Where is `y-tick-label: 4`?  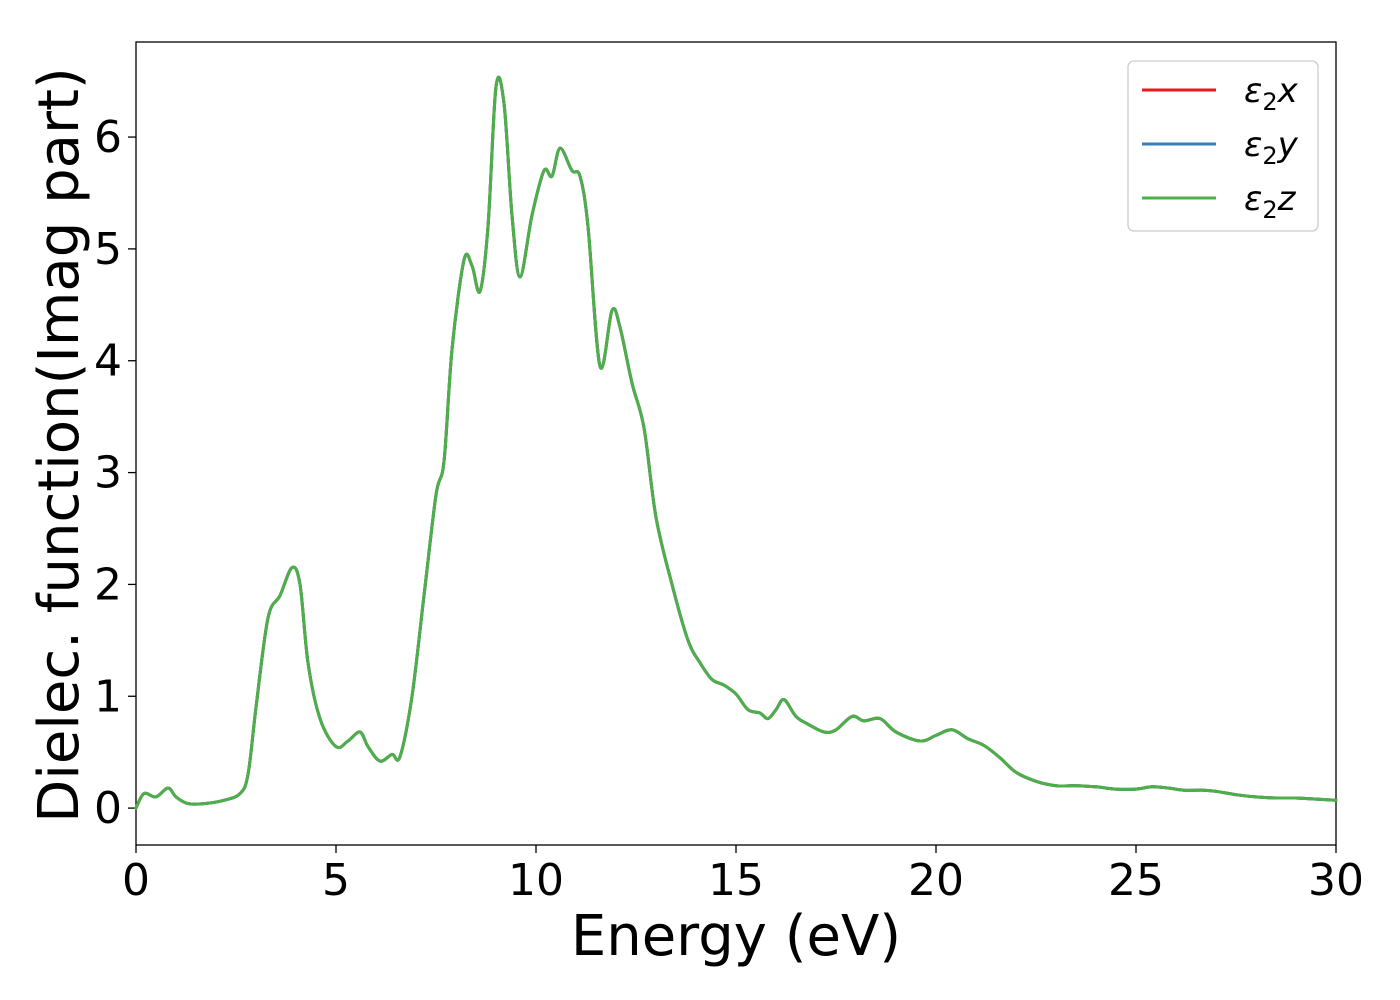 y-tick-label: 4 is located at coordinates (108, 361).